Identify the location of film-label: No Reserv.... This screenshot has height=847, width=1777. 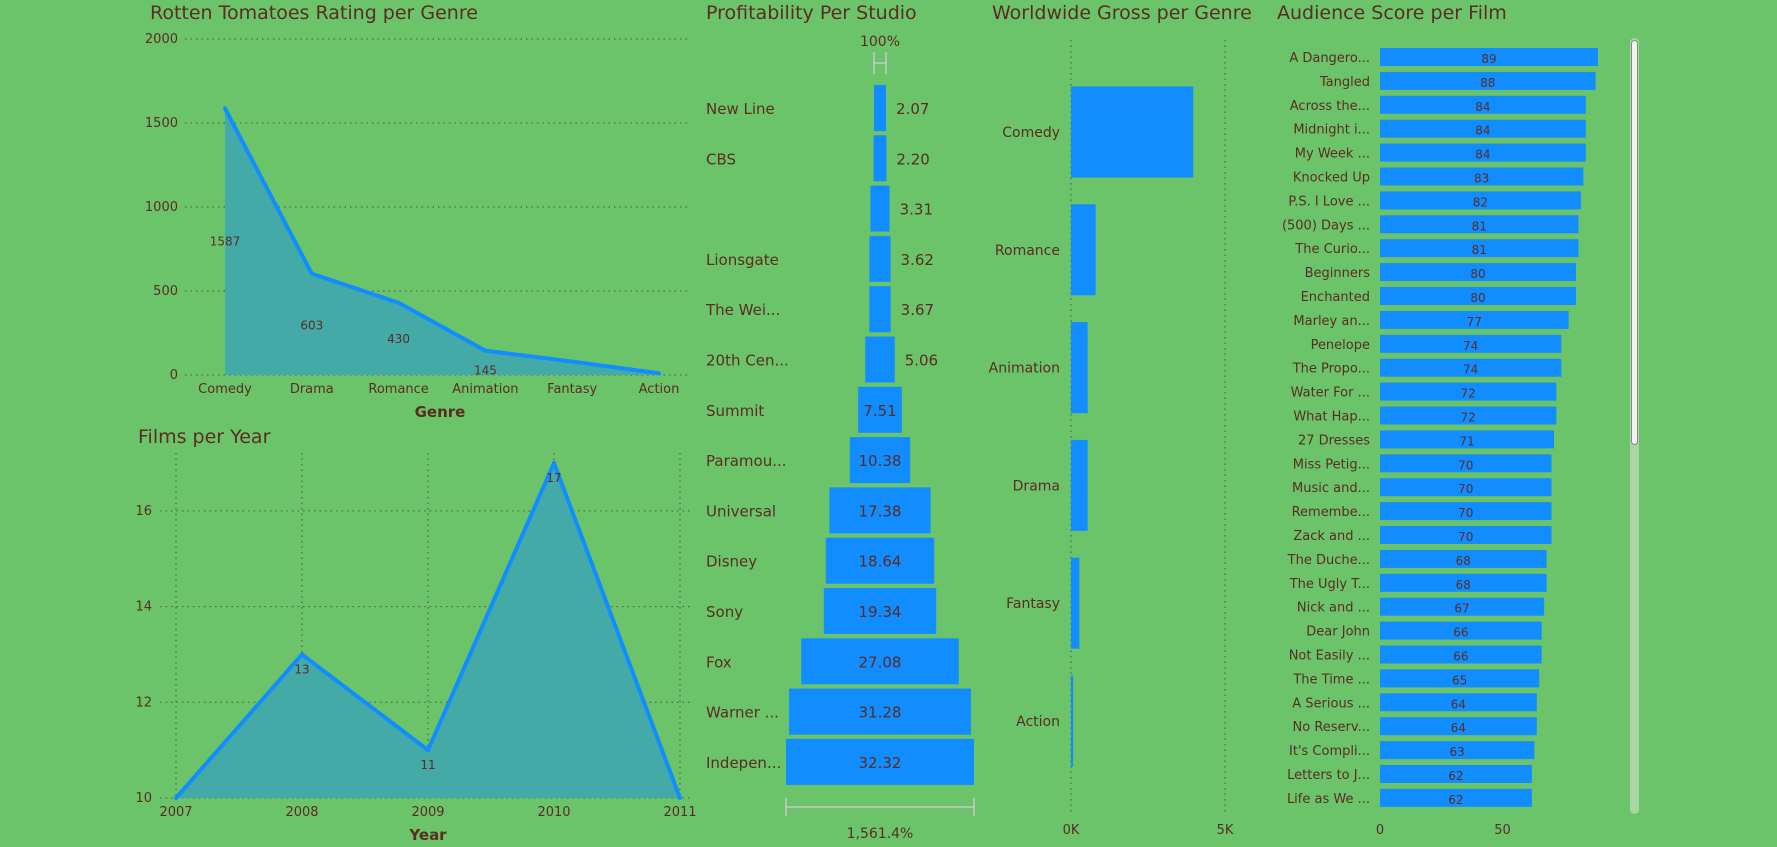
(1331, 727).